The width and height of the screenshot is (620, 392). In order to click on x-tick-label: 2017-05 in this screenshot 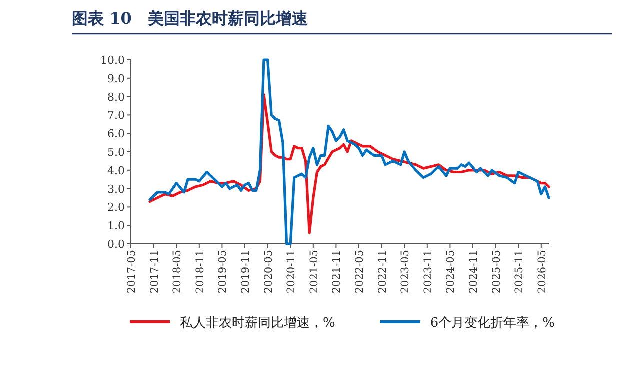, I will do `click(132, 272)`.